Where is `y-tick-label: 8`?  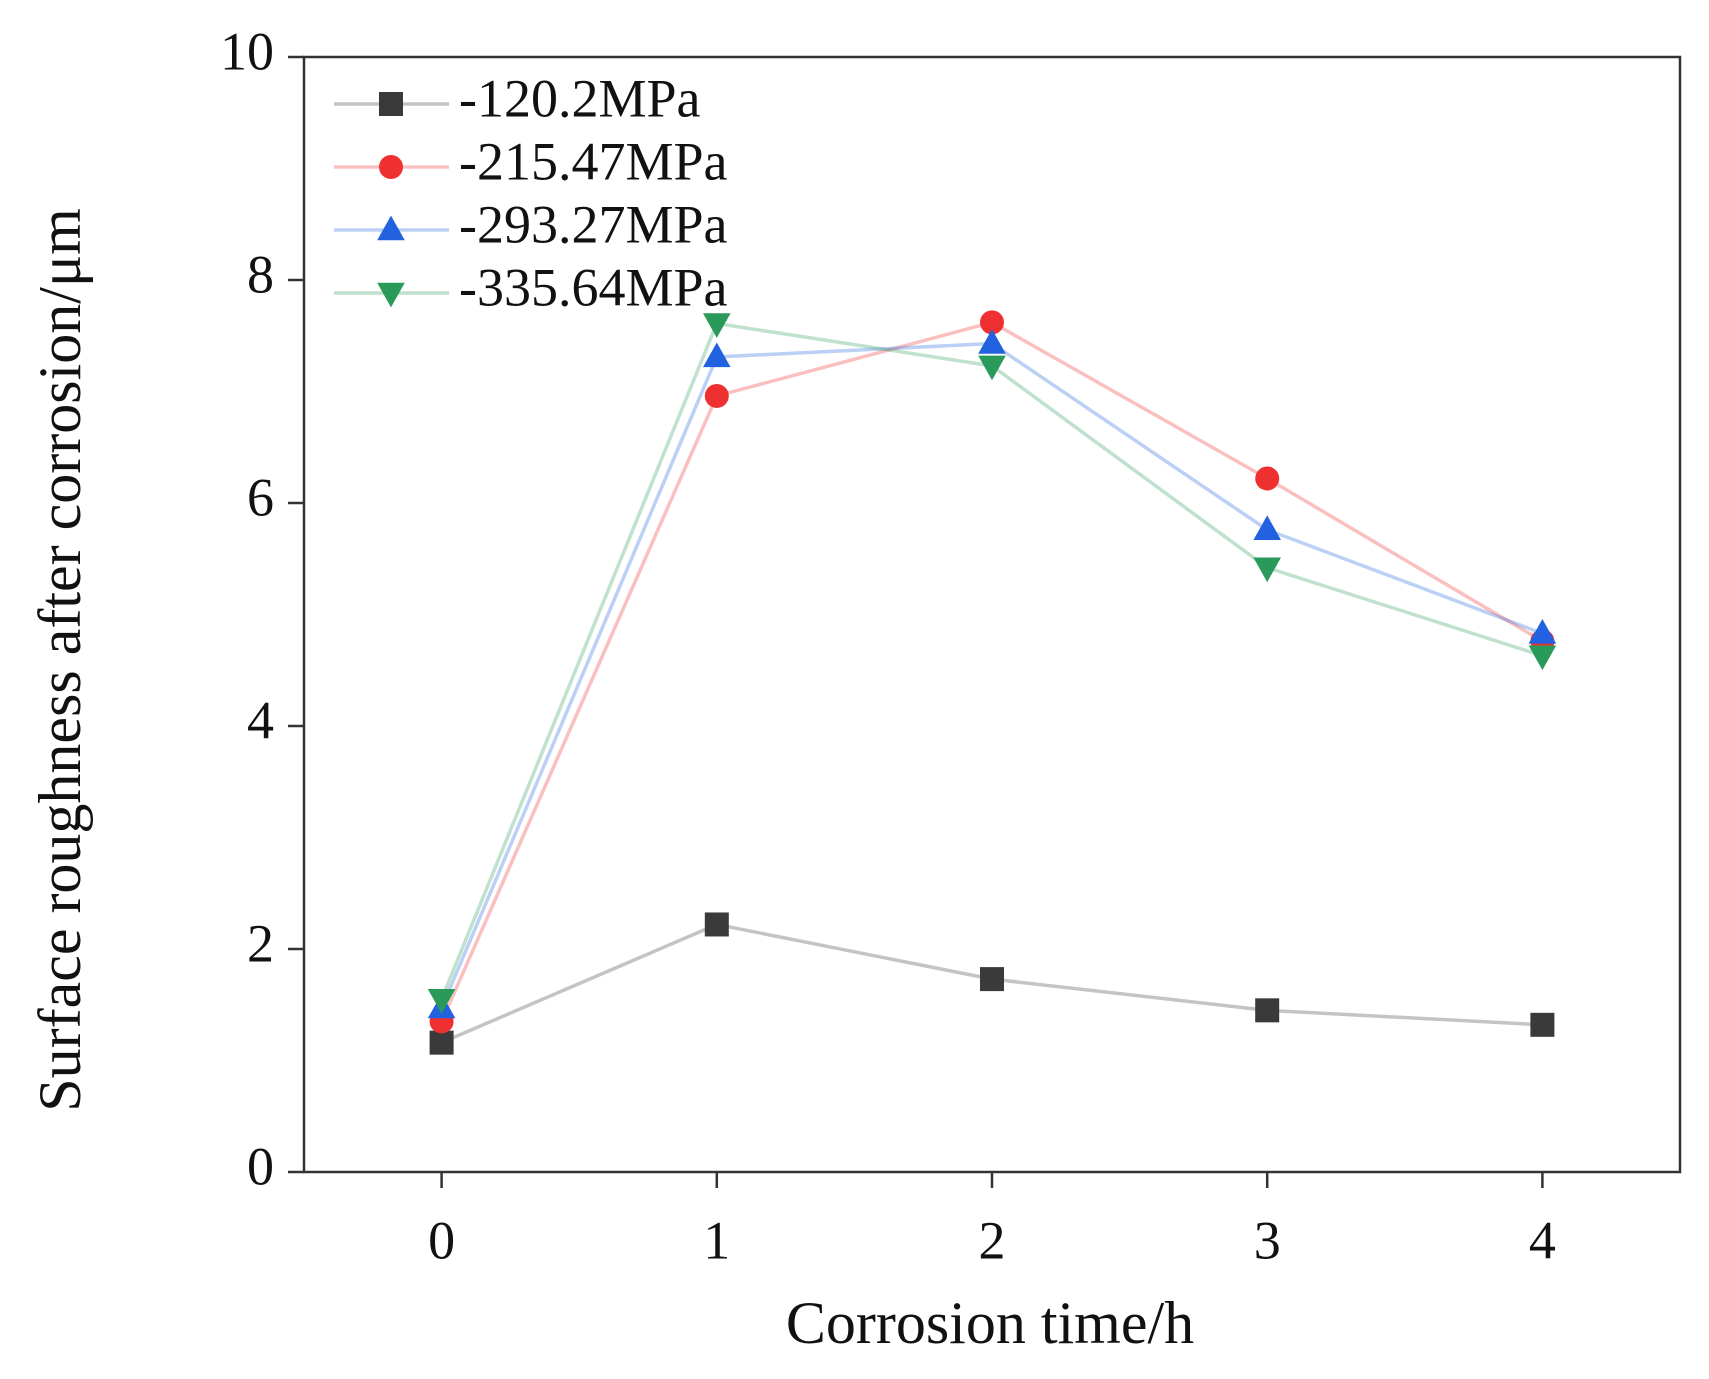
y-tick-label: 8 is located at coordinates (260, 274).